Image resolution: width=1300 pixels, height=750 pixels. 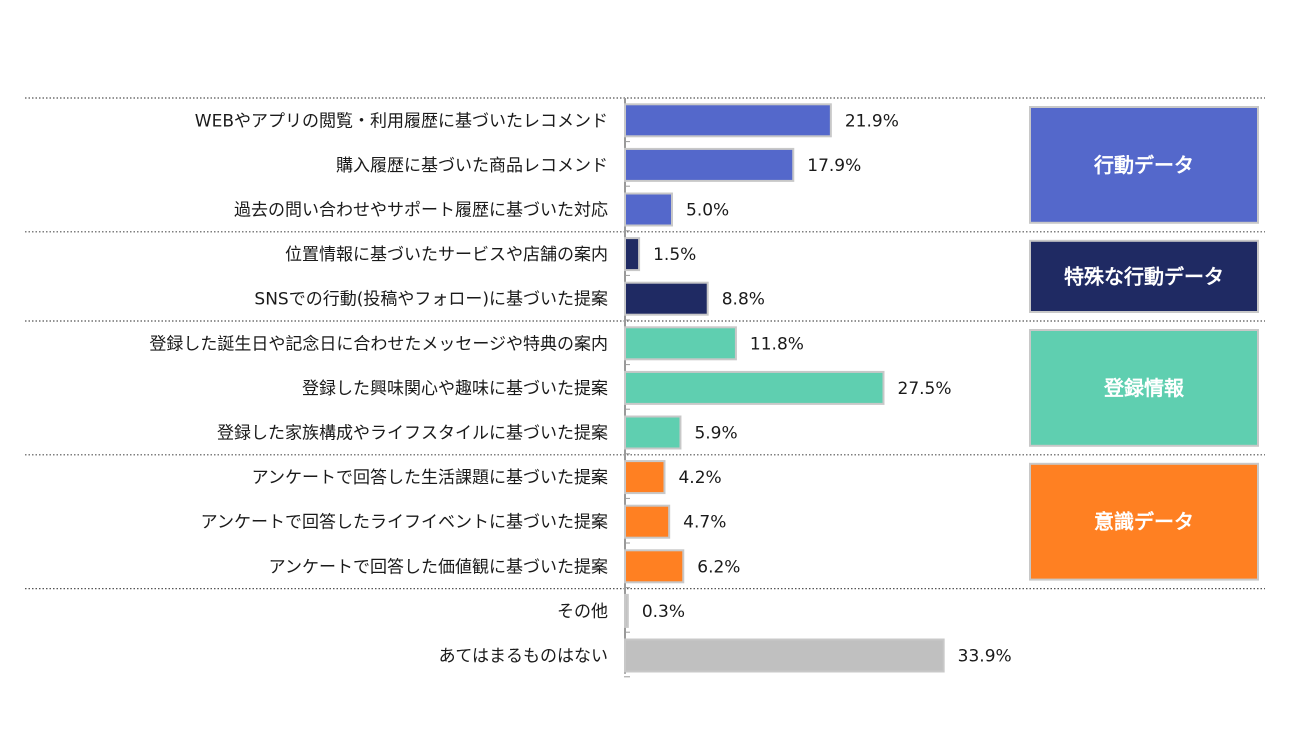 What do you see at coordinates (777, 344) in the screenshot?
I see `value-label: 11.8%` at bounding box center [777, 344].